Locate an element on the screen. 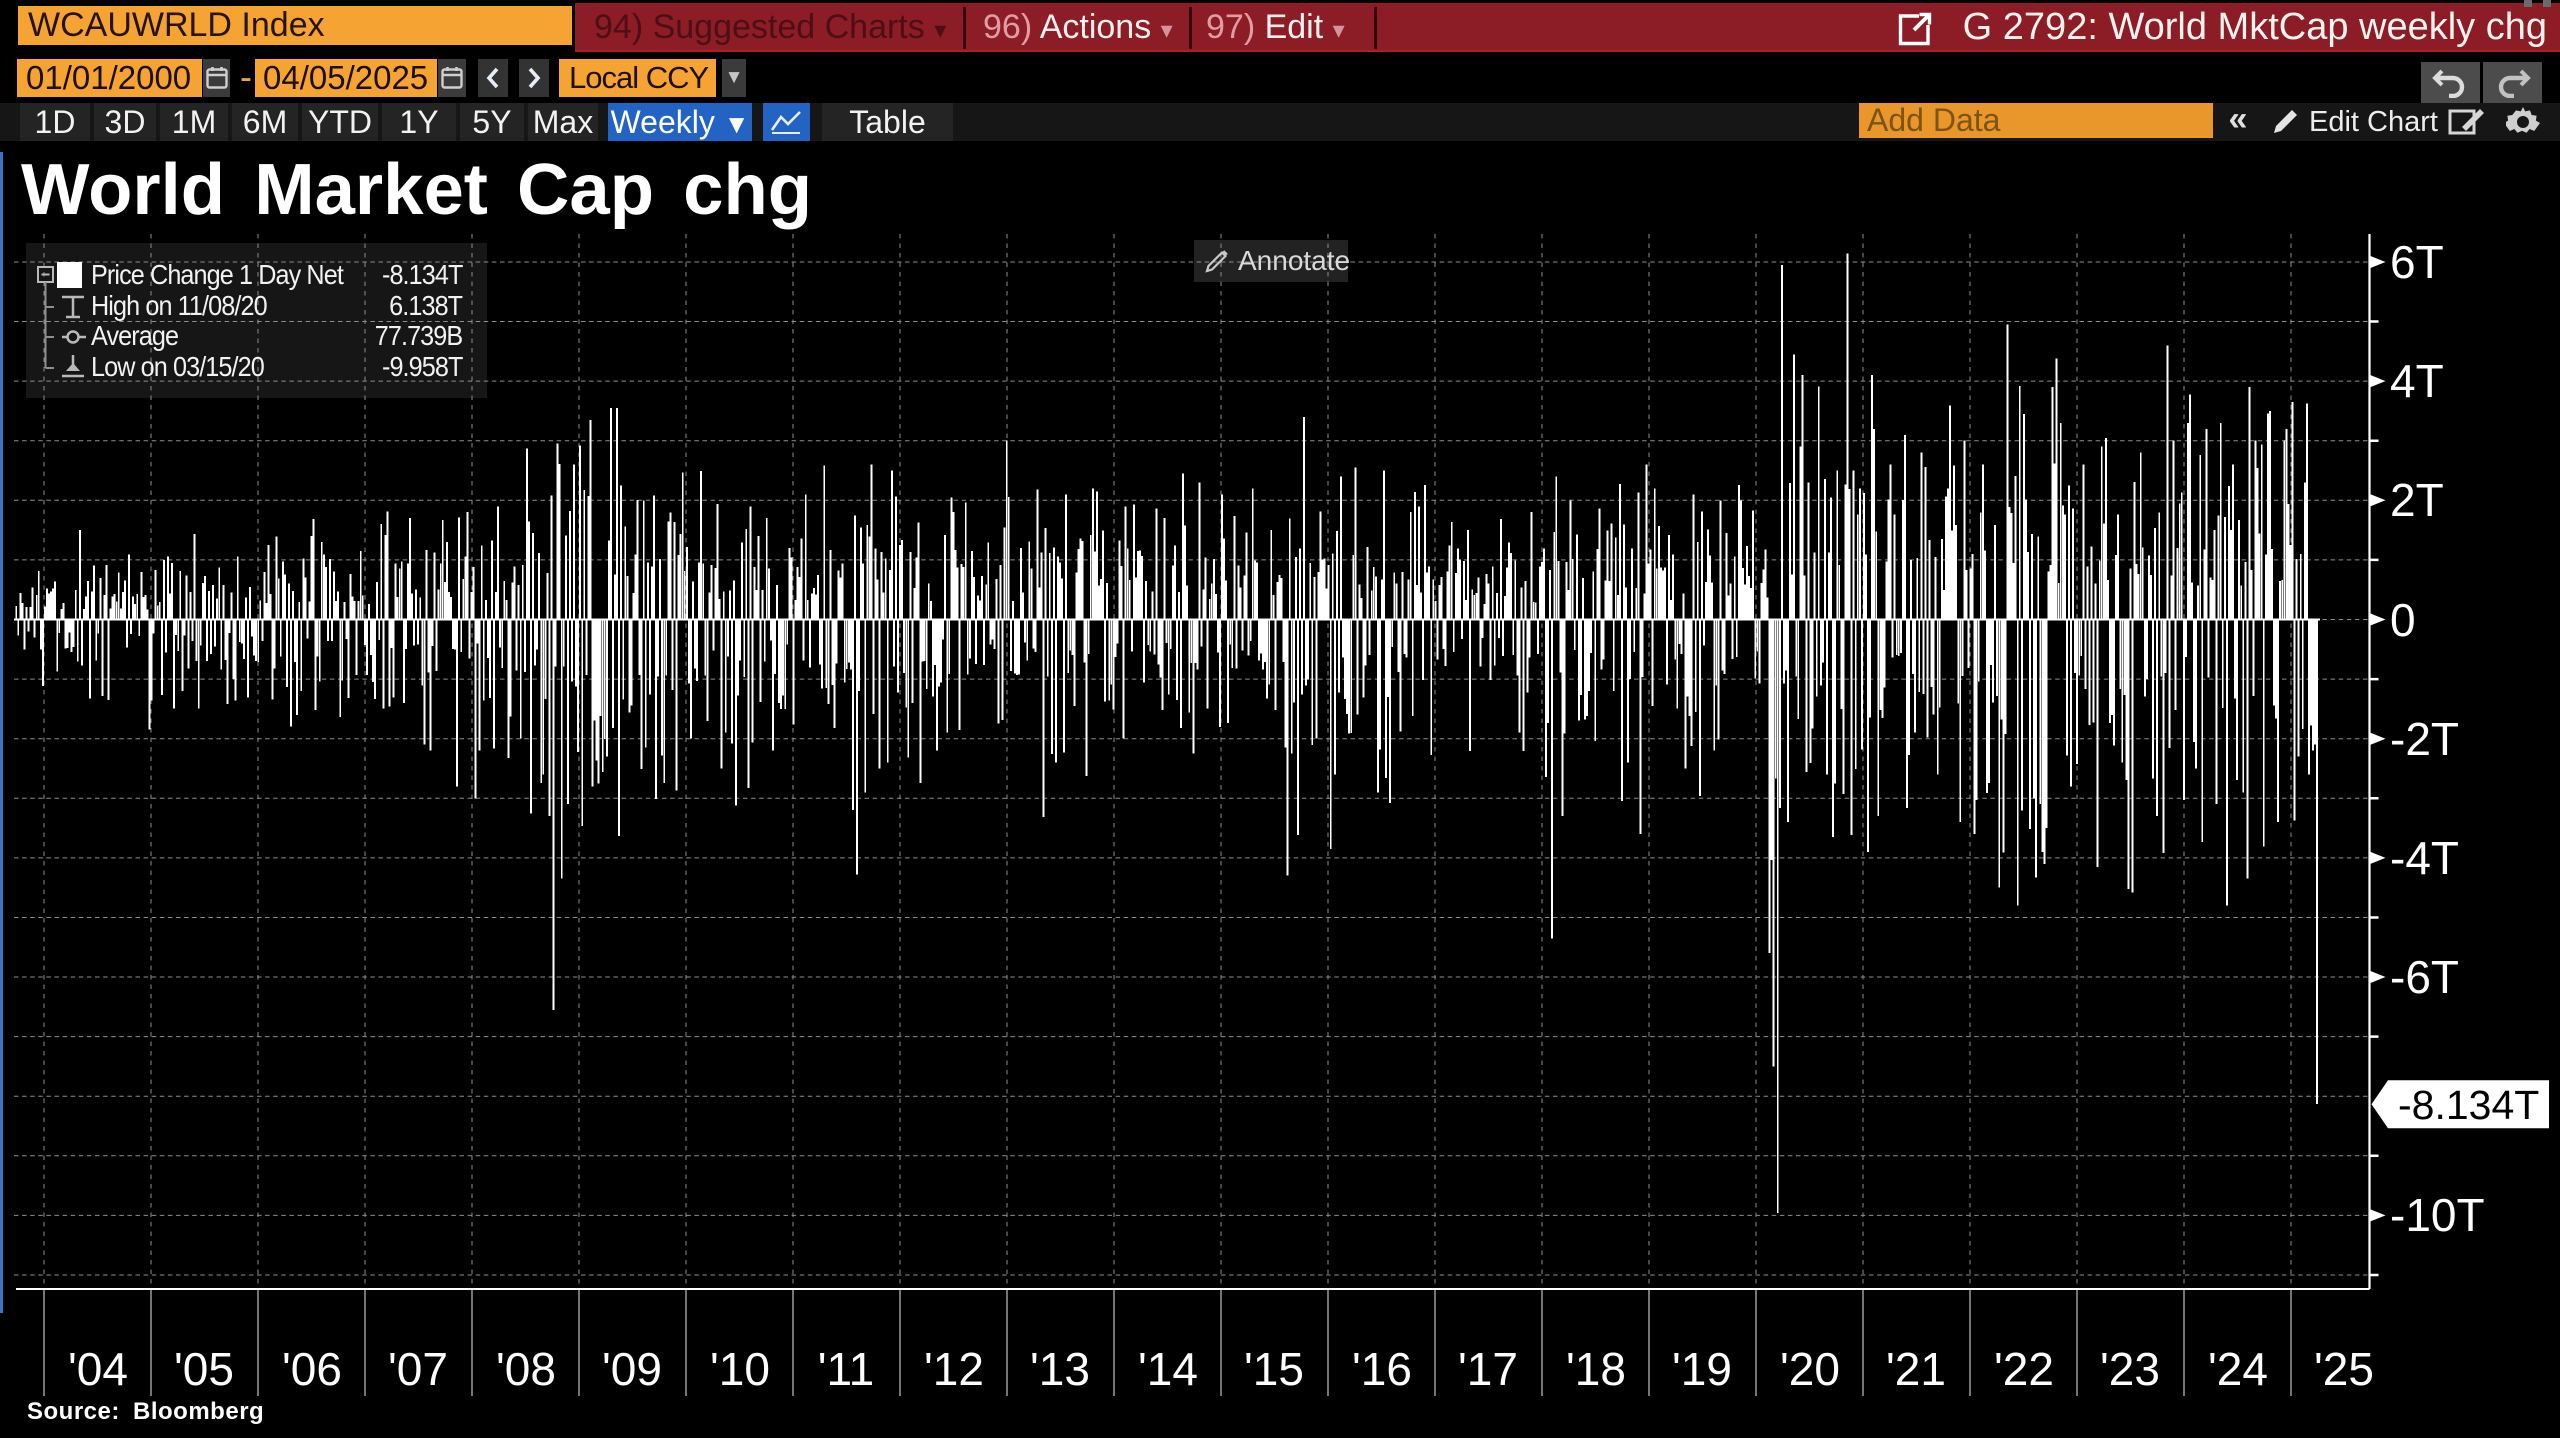 The width and height of the screenshot is (2560, 1438). svg-text: '25 is located at coordinates (2344, 1369).